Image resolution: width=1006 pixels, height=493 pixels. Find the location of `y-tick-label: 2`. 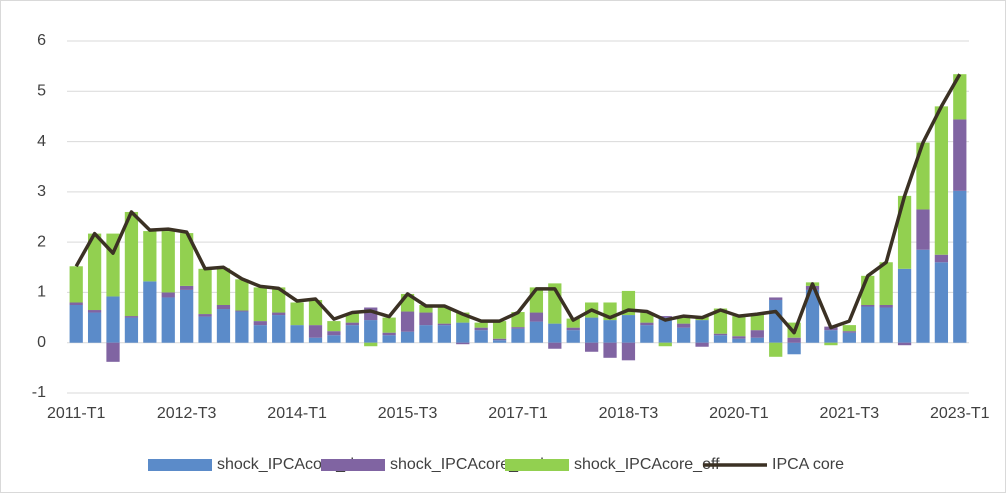

y-tick-label: 2 is located at coordinates (41, 241).